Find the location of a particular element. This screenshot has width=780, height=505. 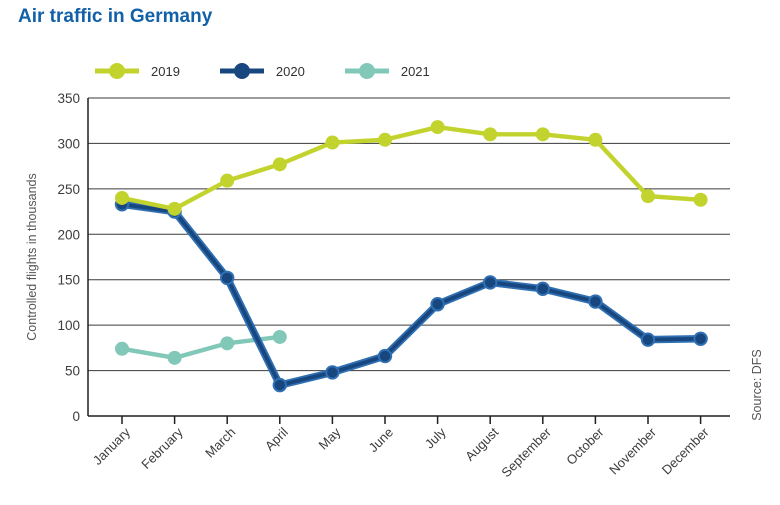

y-axis-label: Controlled flights in thousands is located at coordinates (32, 256).